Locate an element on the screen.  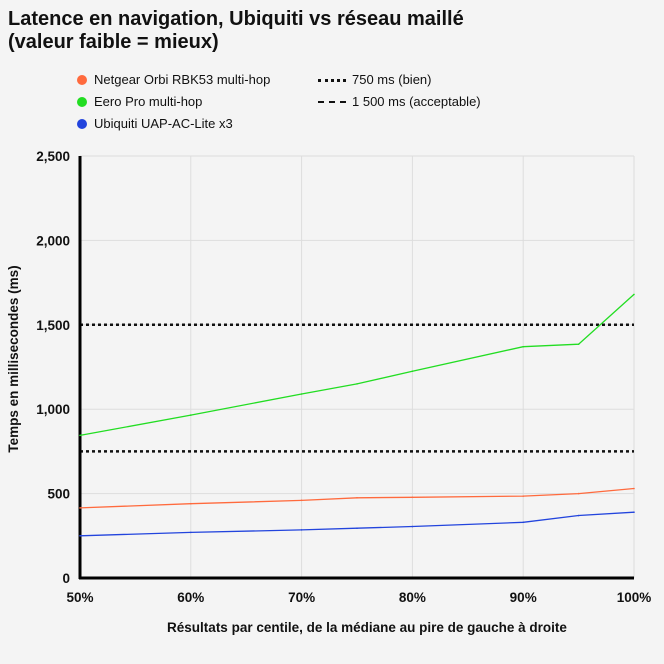
legend-swatch-ubiquiti is located at coordinates (82, 124).